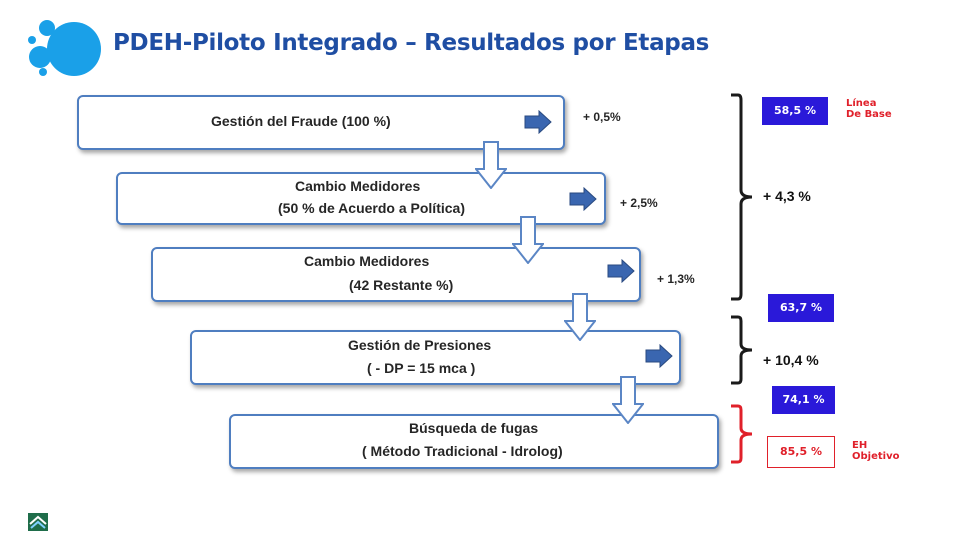 The height and width of the screenshot is (540, 960). I want to click on increment-label: + 1,3%, so click(676, 279).